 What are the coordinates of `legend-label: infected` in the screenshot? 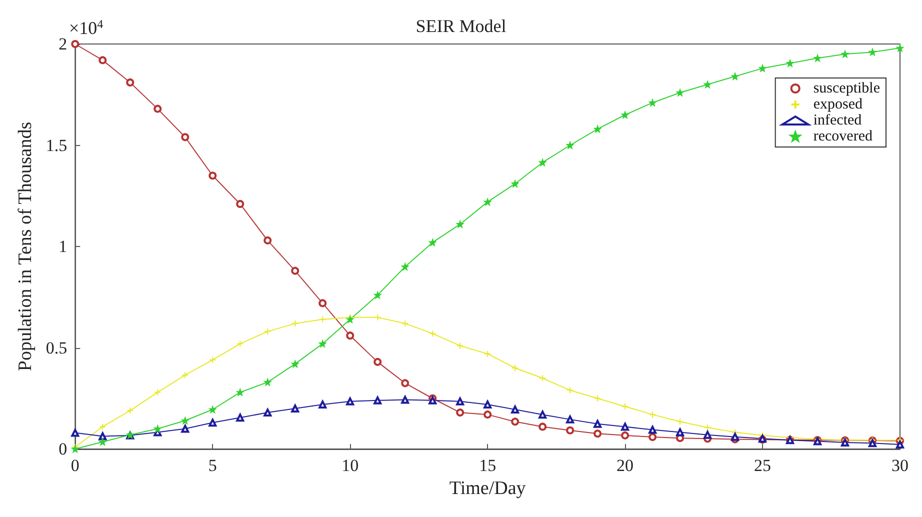 It's located at (837, 120).